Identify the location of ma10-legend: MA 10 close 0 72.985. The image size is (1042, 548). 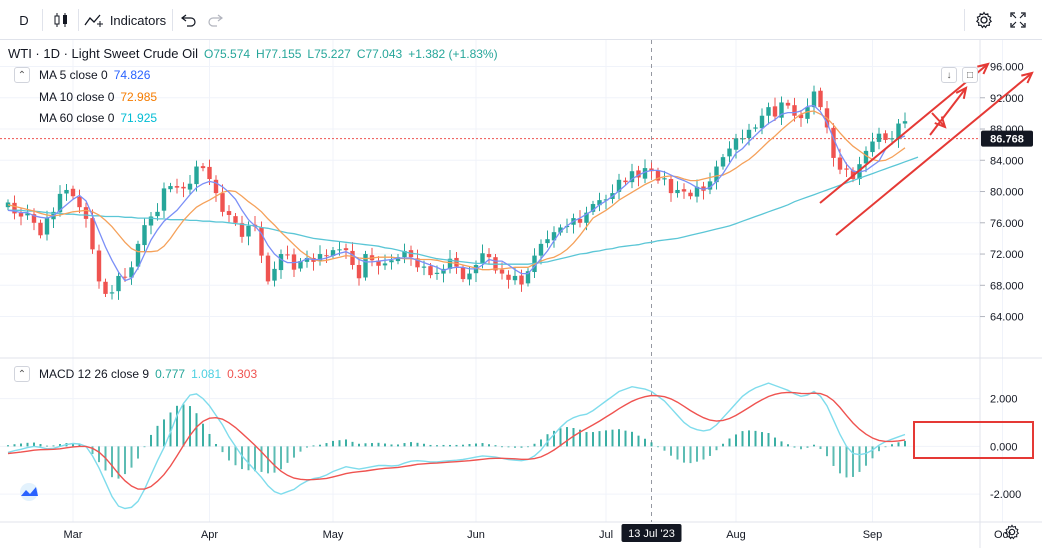
(98, 97).